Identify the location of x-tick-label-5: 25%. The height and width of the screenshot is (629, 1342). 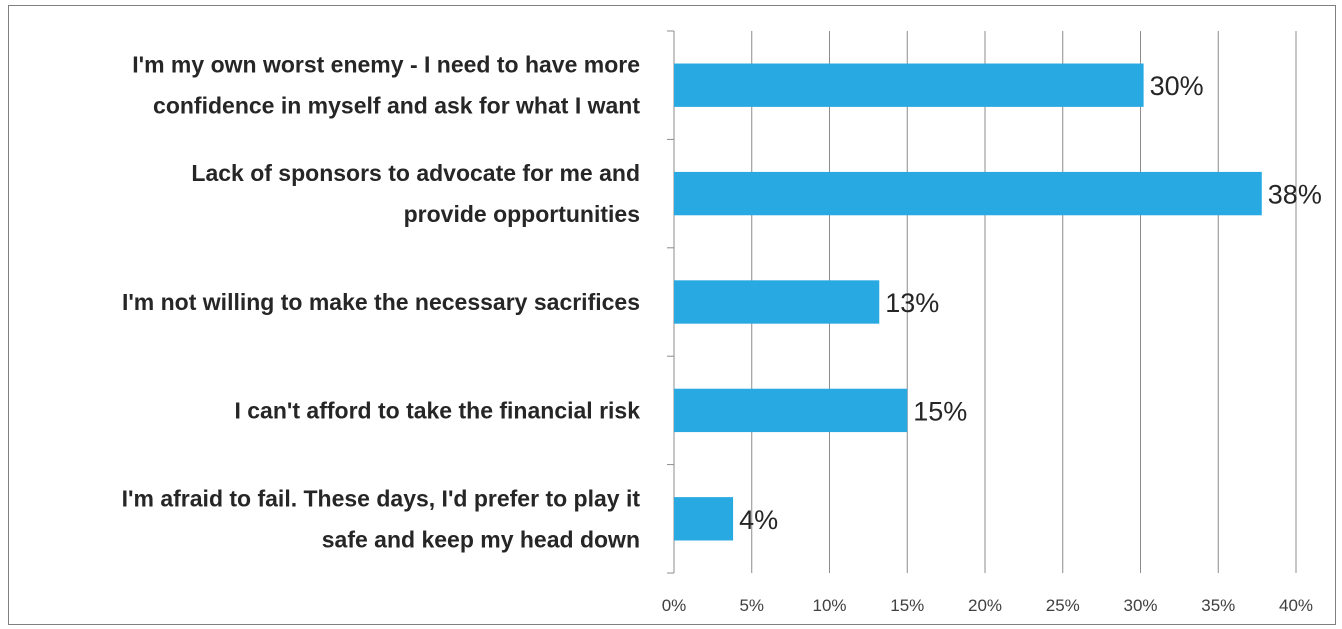
(1063, 605).